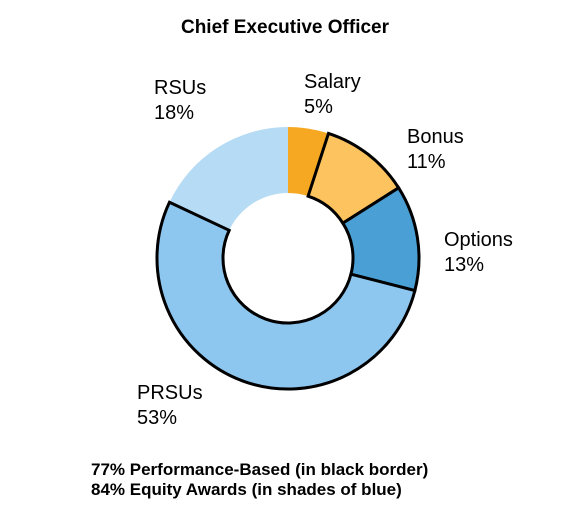 The image size is (576, 518). What do you see at coordinates (285, 27) in the screenshot?
I see `chart-title: Chief Executive Officer` at bounding box center [285, 27].